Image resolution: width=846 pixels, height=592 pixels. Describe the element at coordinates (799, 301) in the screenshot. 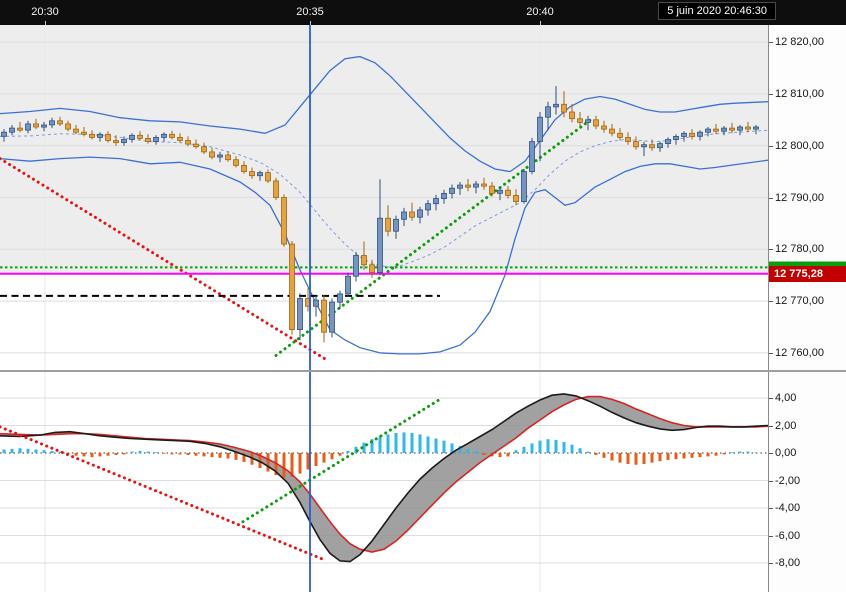

I see `price-axis-label: 12 770,00` at that location.